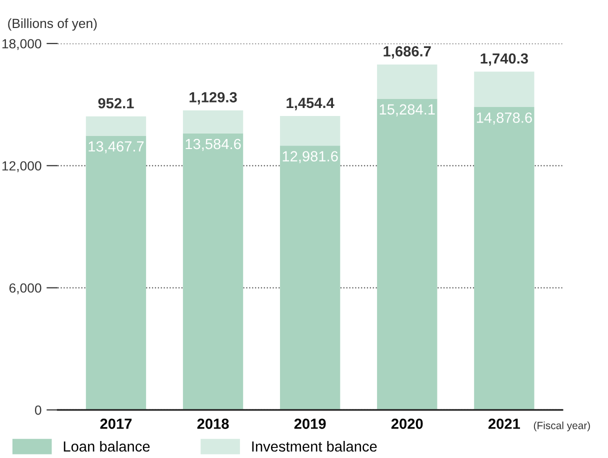 This screenshot has height=458, width=608. Describe the element at coordinates (310, 423) in the screenshot. I see `x-tick-label: 2019` at that location.